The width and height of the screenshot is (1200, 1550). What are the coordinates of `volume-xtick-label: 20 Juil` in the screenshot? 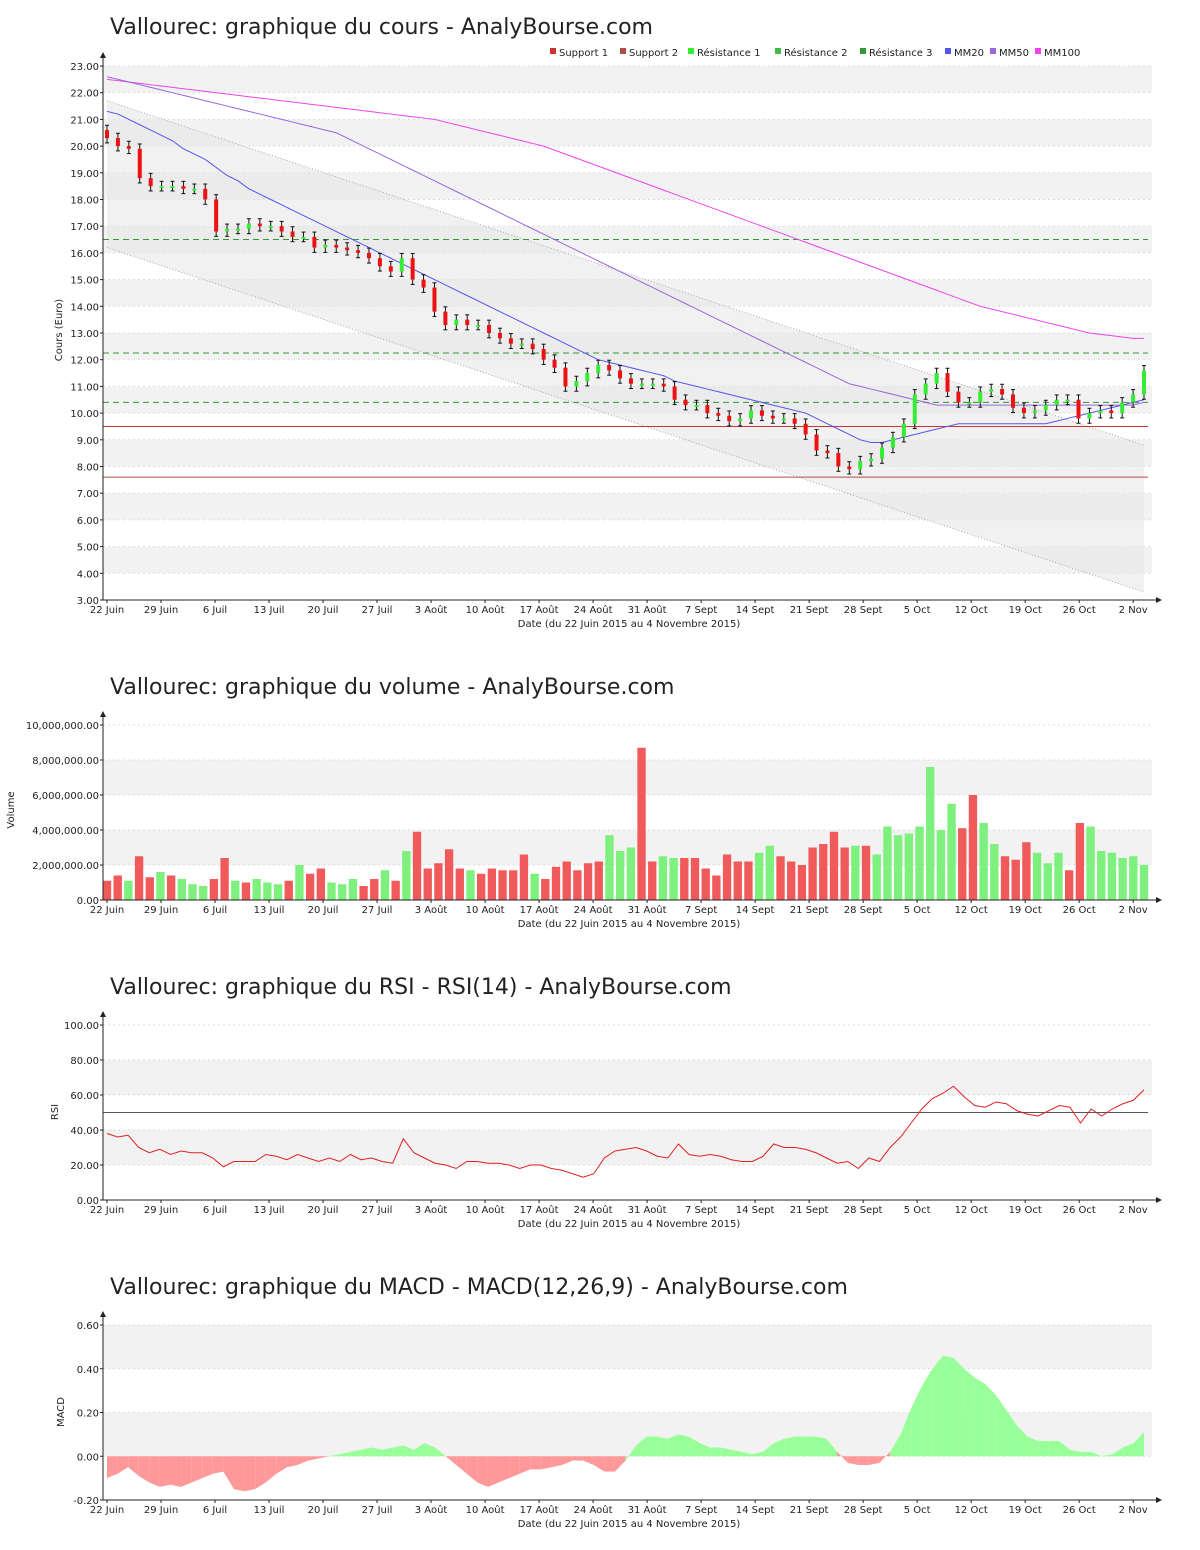 It's located at (323, 910).